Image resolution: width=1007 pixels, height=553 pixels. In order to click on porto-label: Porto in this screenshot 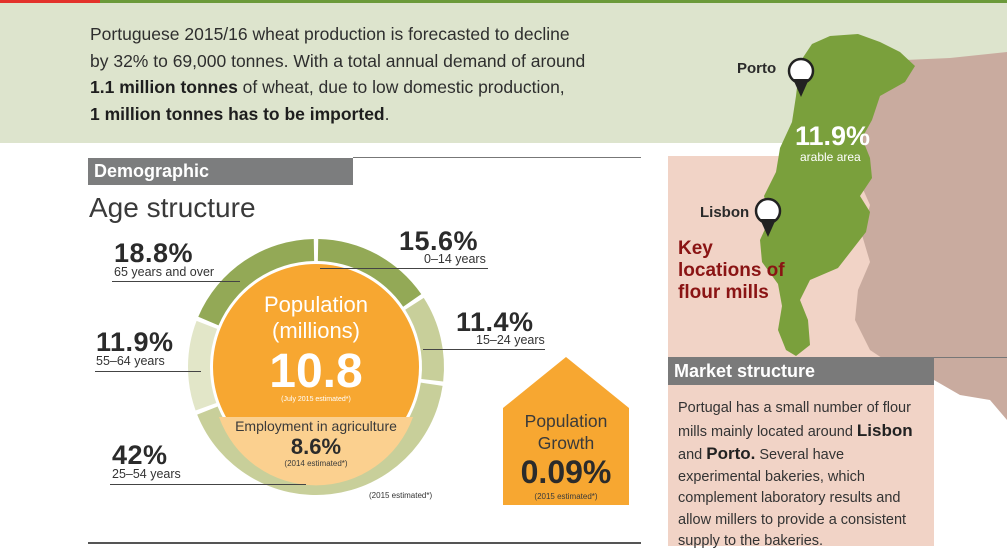, I will do `click(757, 68)`.